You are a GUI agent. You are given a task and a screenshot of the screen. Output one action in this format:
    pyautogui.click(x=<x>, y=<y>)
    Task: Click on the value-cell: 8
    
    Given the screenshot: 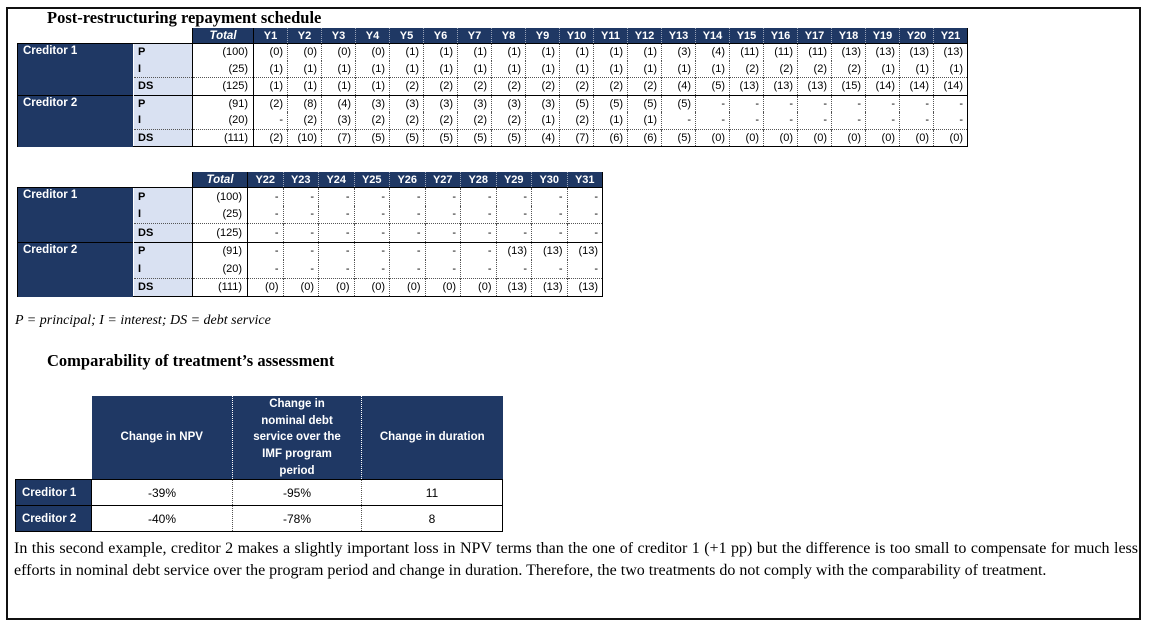 What is the action you would take?
    pyautogui.click(x=432, y=519)
    